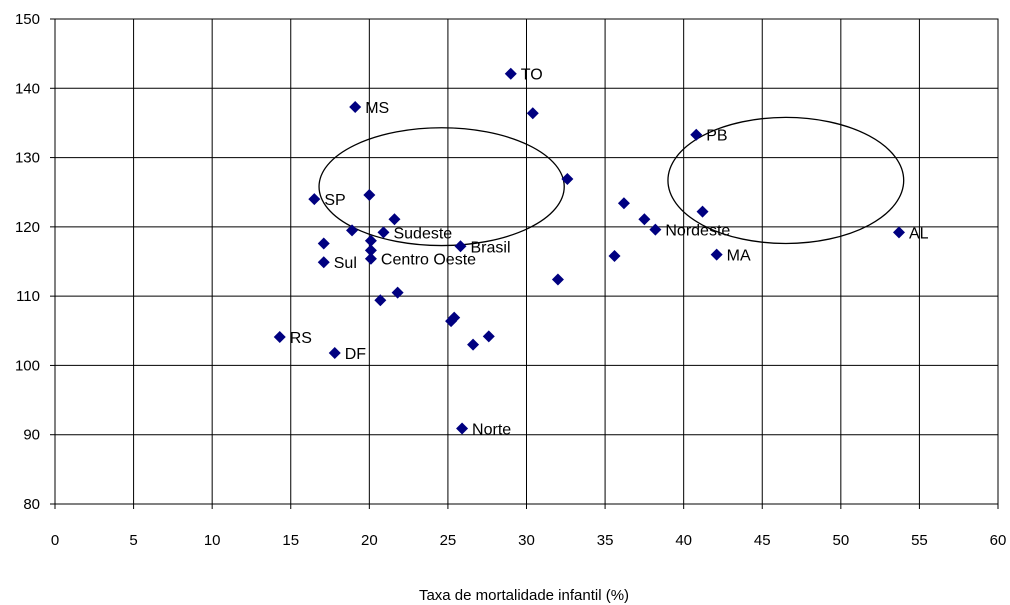 The width and height of the screenshot is (1010, 605). What do you see at coordinates (27, 365) in the screenshot?
I see `y-tick-label: 100` at bounding box center [27, 365].